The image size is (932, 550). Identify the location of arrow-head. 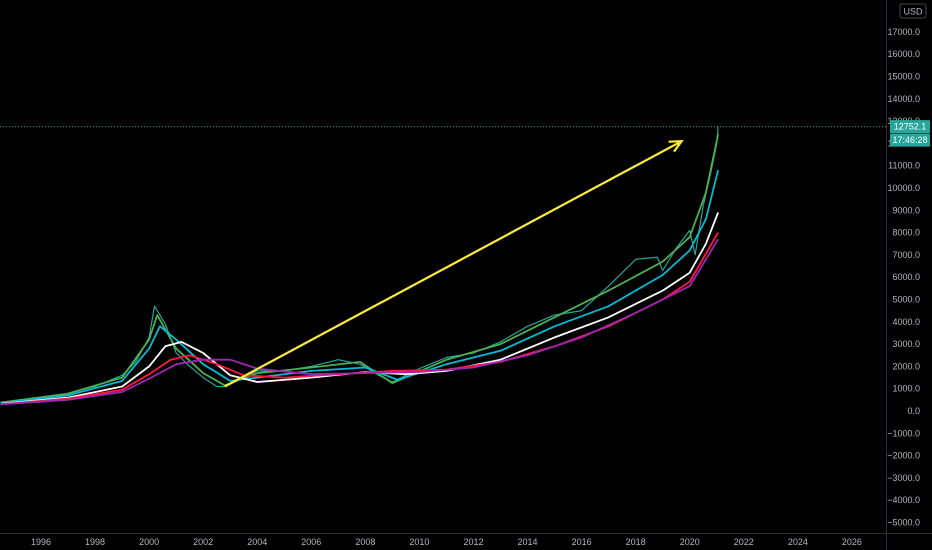
(676, 146).